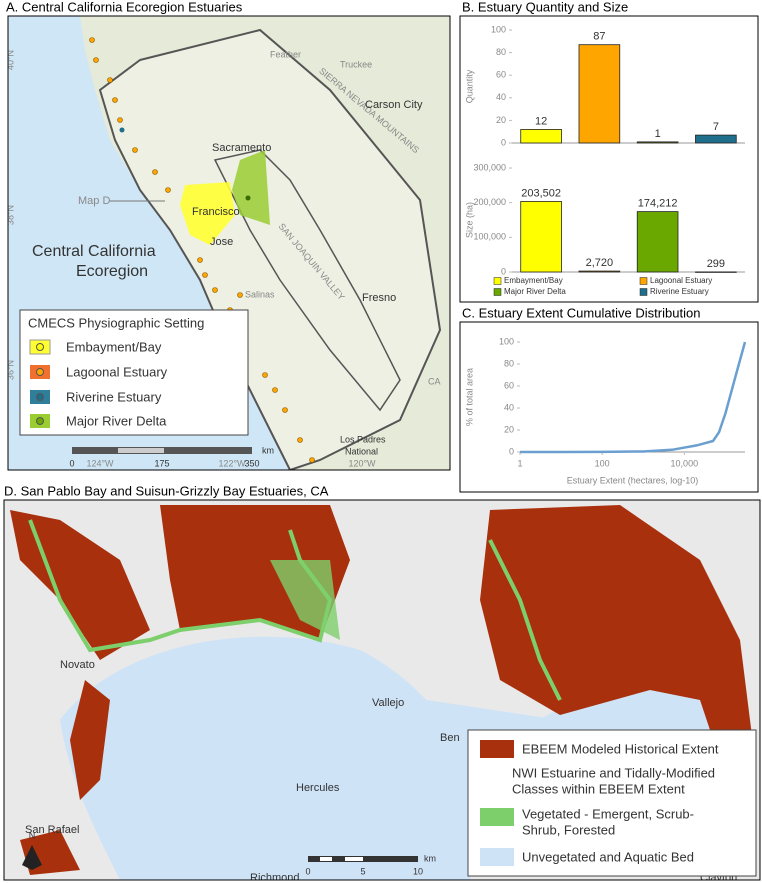 This screenshot has height=883, width=762. What do you see at coordinates (541, 193) in the screenshot?
I see `value-label: 203,502` at bounding box center [541, 193].